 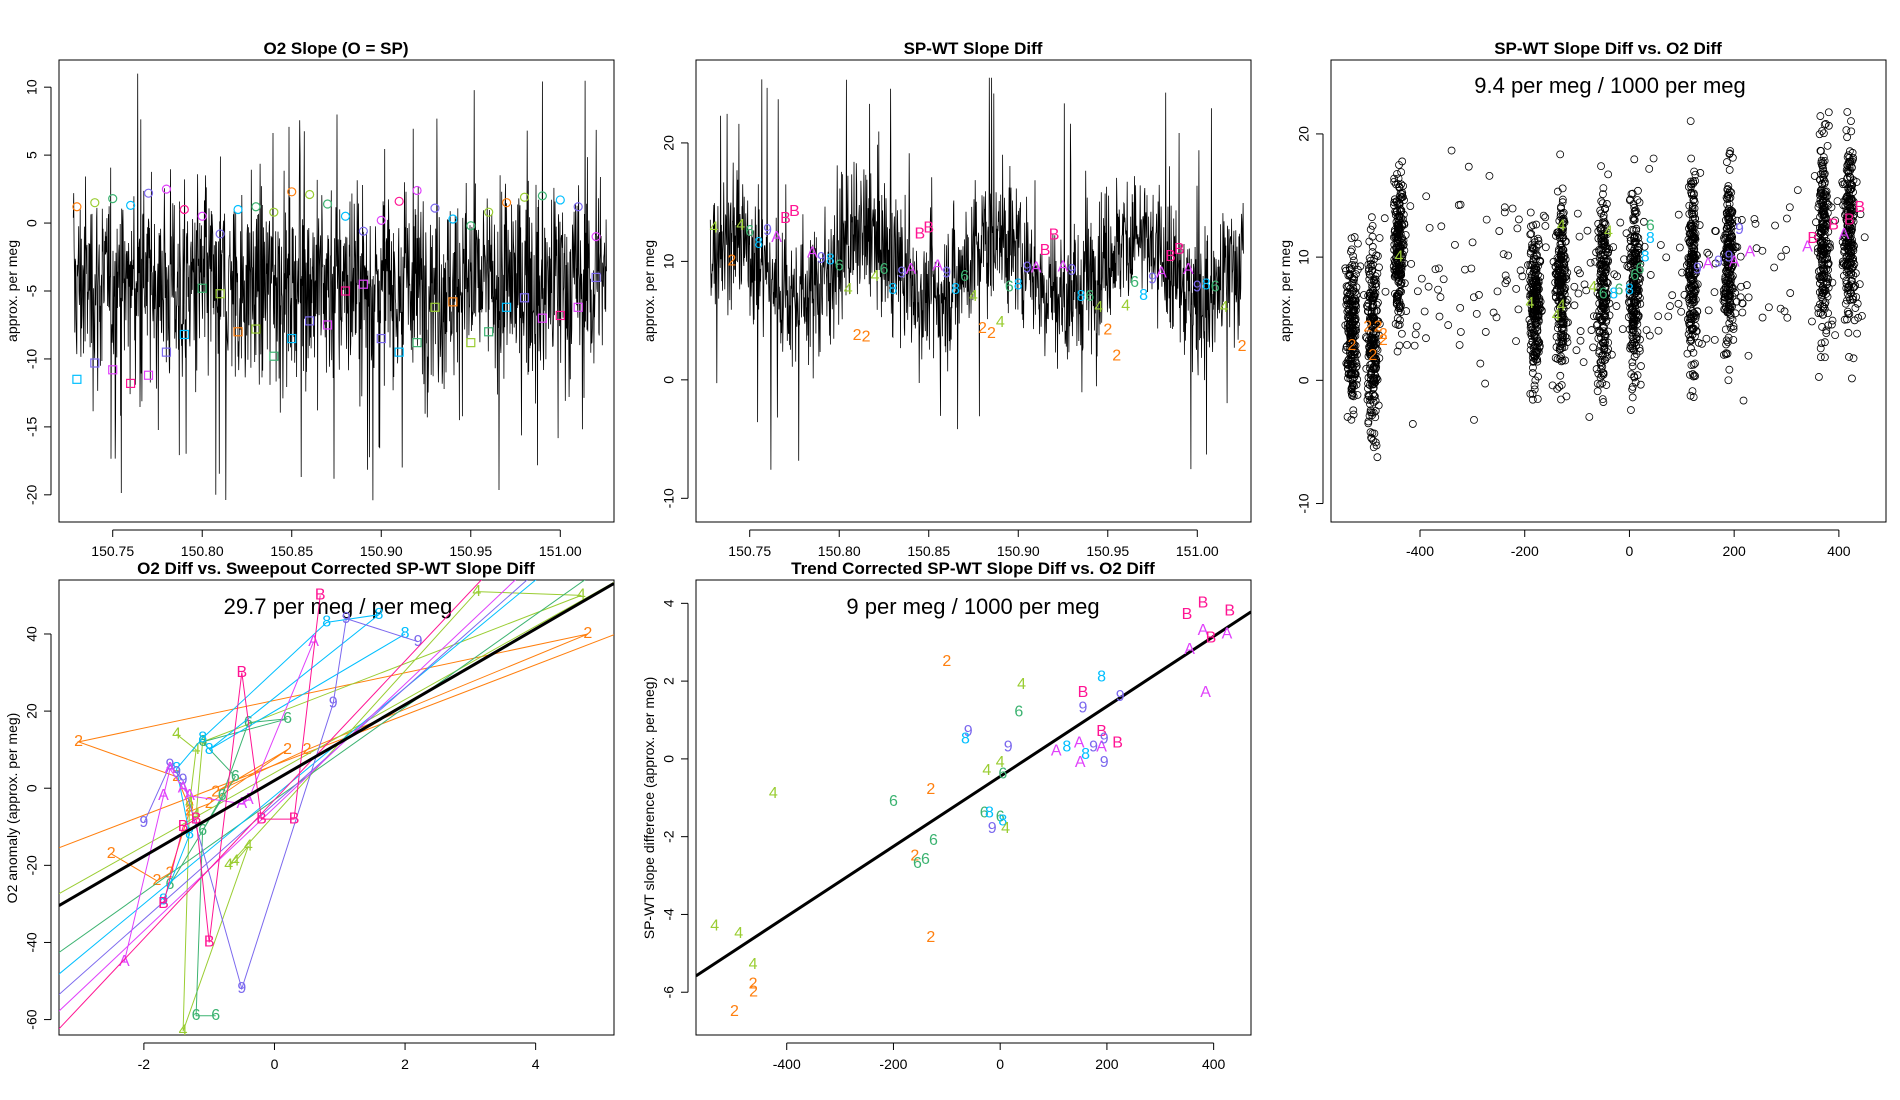 What do you see at coordinates (219, 801) in the screenshot?
I see `series-path` at bounding box center [219, 801].